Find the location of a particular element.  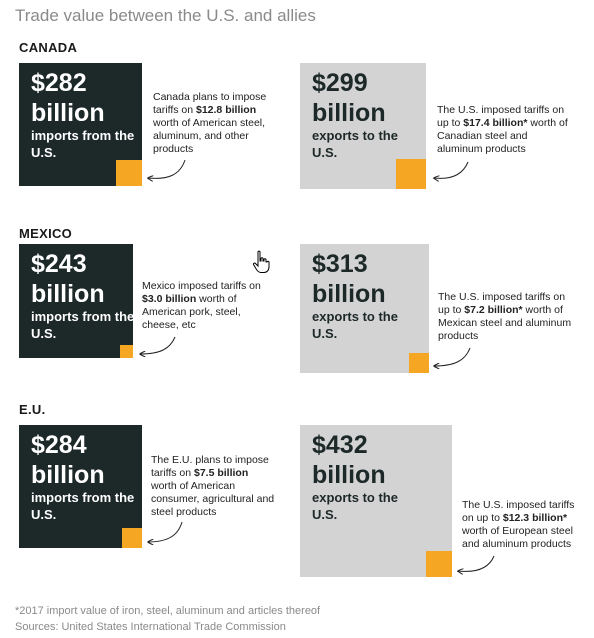

tariff-square-mexico-imports is located at coordinates (126, 351).